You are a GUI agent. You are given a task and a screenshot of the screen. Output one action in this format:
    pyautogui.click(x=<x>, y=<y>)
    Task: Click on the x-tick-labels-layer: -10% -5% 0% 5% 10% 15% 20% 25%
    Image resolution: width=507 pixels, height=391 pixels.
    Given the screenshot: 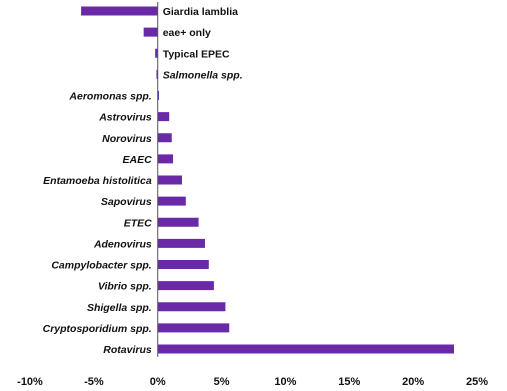 What is the action you would take?
    pyautogui.click(x=252, y=382)
    